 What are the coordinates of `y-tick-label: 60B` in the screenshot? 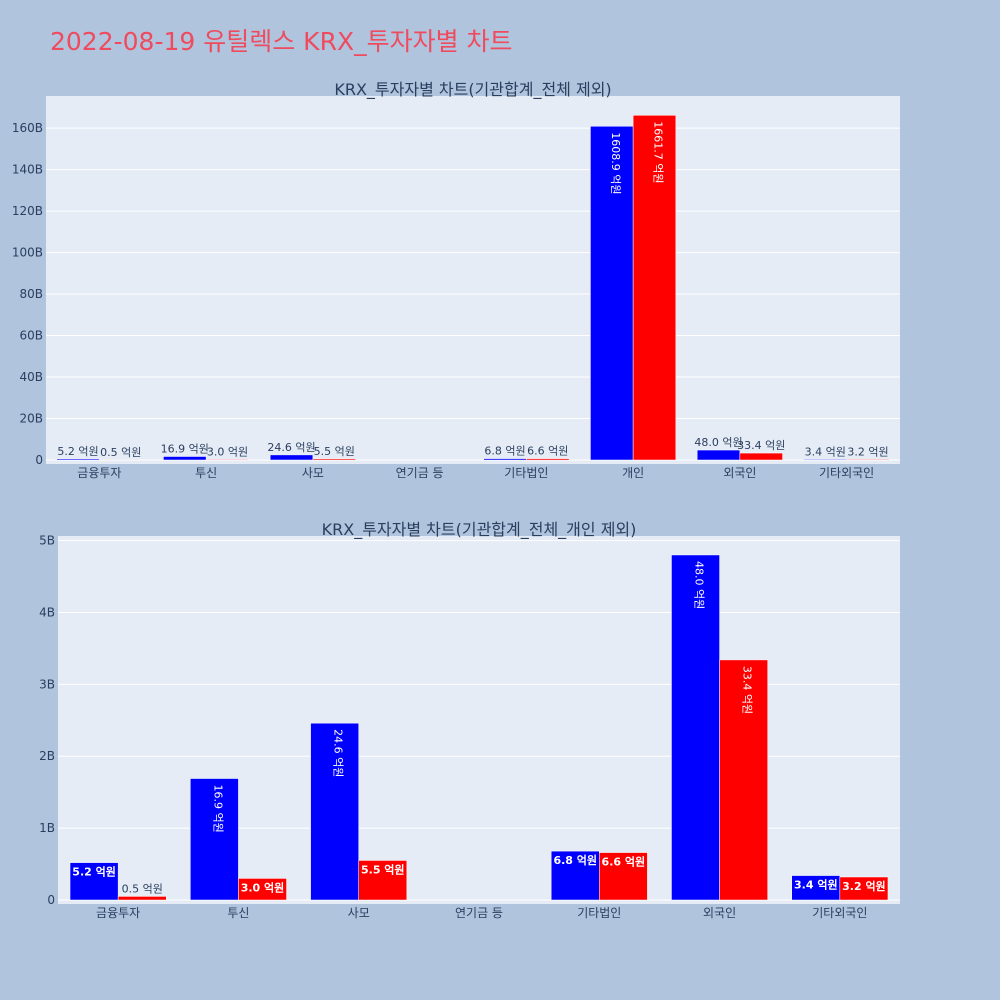 It's located at (31, 336).